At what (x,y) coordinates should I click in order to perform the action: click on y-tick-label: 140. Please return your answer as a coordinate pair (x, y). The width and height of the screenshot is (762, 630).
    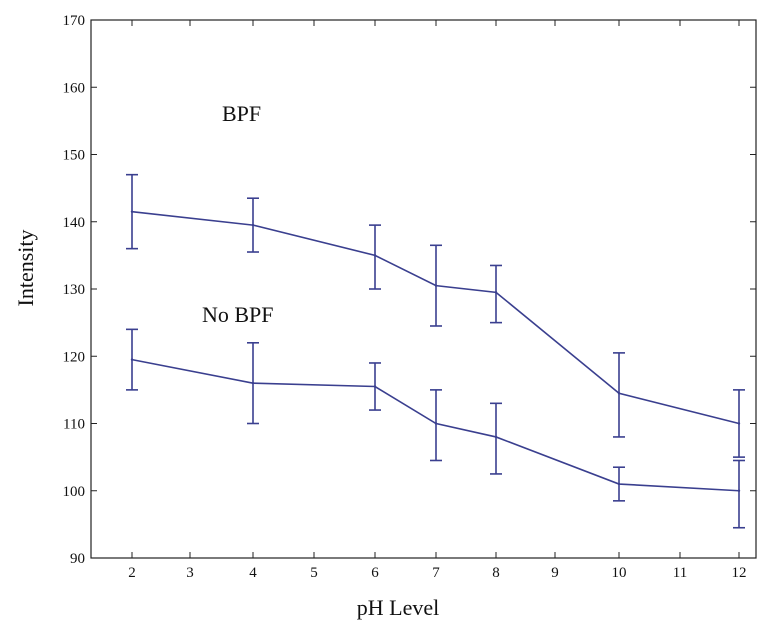
    Looking at the image, I should click on (74, 223).